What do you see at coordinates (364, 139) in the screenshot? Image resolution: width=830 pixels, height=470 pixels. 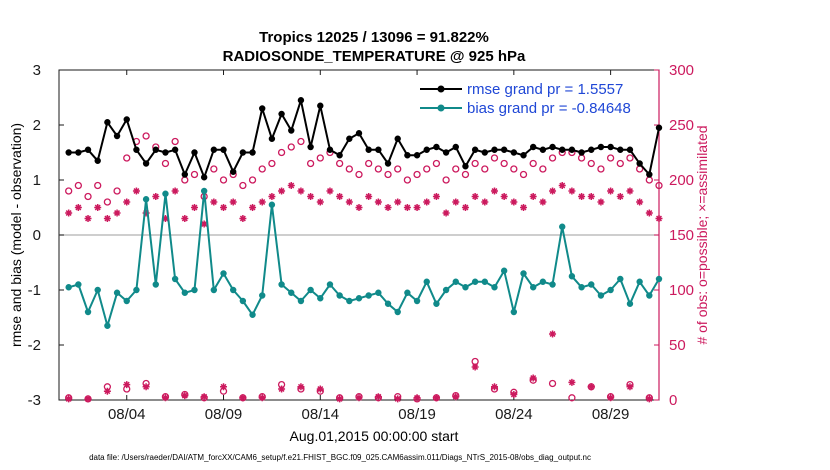 I see `rmse-series` at bounding box center [364, 139].